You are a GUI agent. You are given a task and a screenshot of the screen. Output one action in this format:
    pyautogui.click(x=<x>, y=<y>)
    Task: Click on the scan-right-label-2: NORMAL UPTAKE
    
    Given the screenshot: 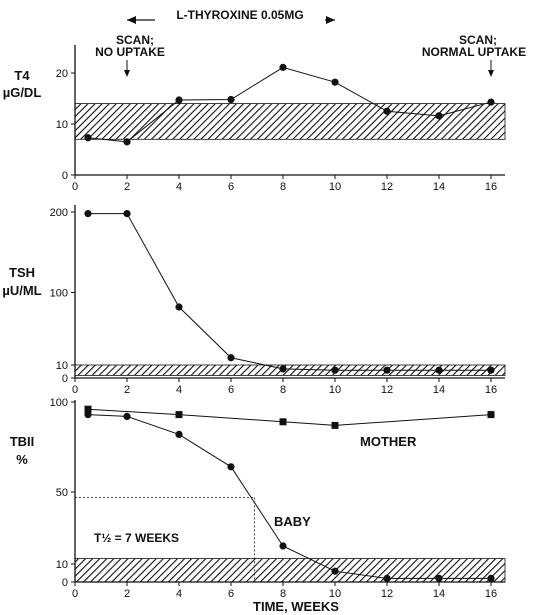 What is the action you would take?
    pyautogui.click(x=474, y=52)
    